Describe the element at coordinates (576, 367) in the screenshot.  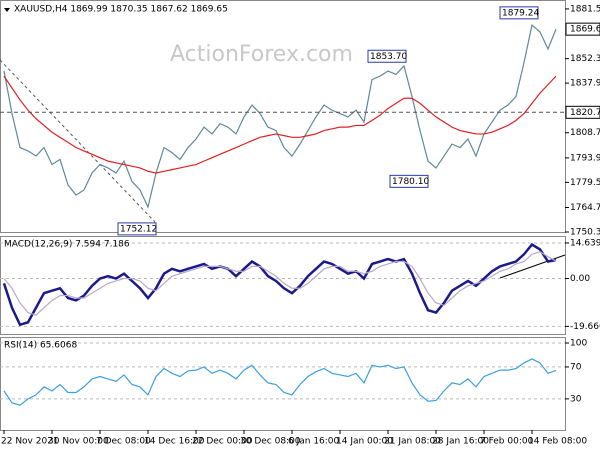
I see `y-tick-label: 70` at that location.